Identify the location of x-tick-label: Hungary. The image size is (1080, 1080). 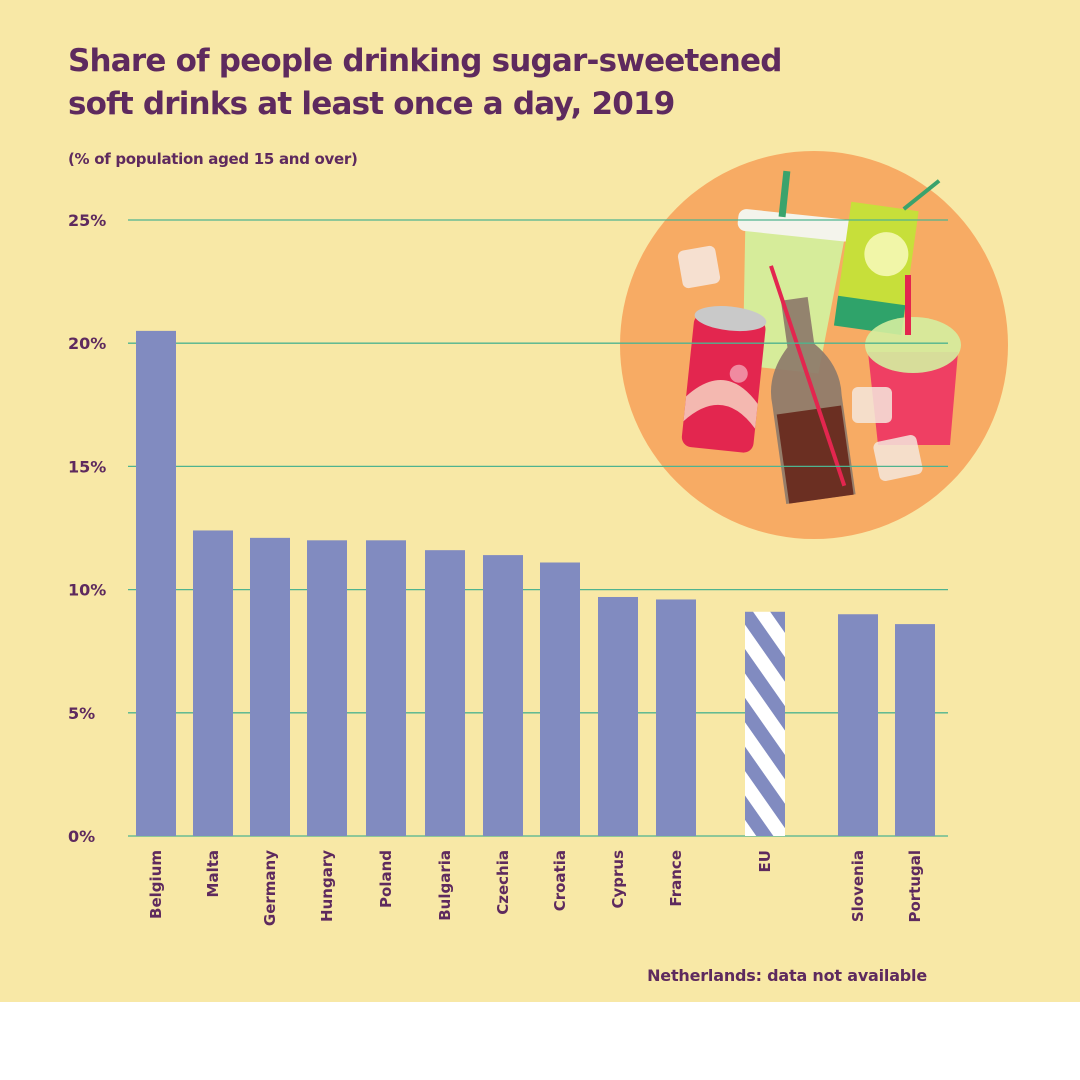
(327, 886).